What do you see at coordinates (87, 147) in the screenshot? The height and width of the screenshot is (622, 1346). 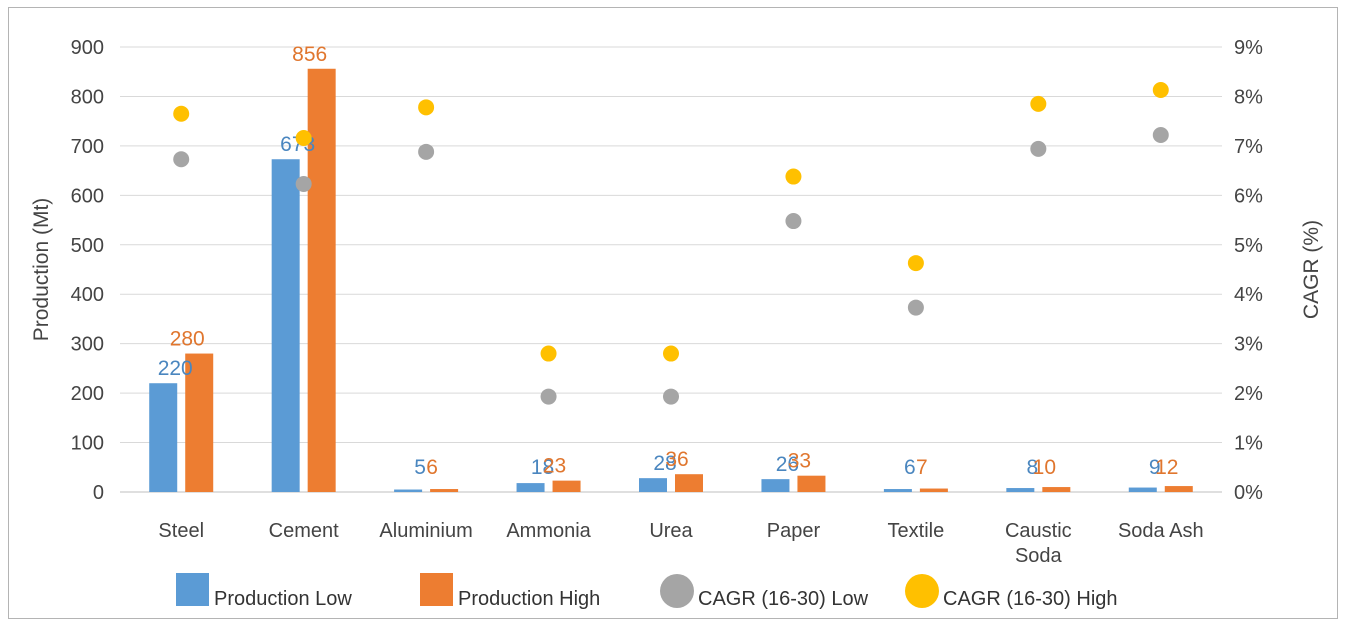 I see `y-tick-label: 700` at bounding box center [87, 147].